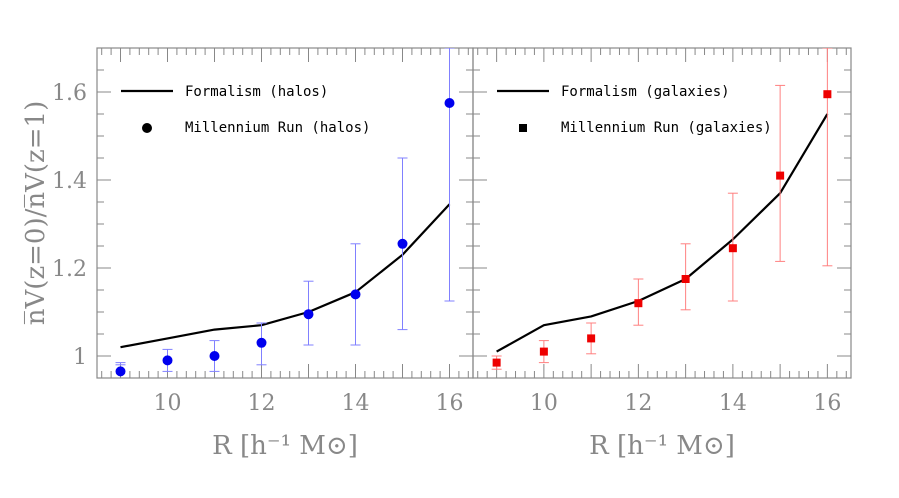  What do you see at coordinates (69, 93) in the screenshot?
I see `y-tick-label: 1.6` at bounding box center [69, 93].